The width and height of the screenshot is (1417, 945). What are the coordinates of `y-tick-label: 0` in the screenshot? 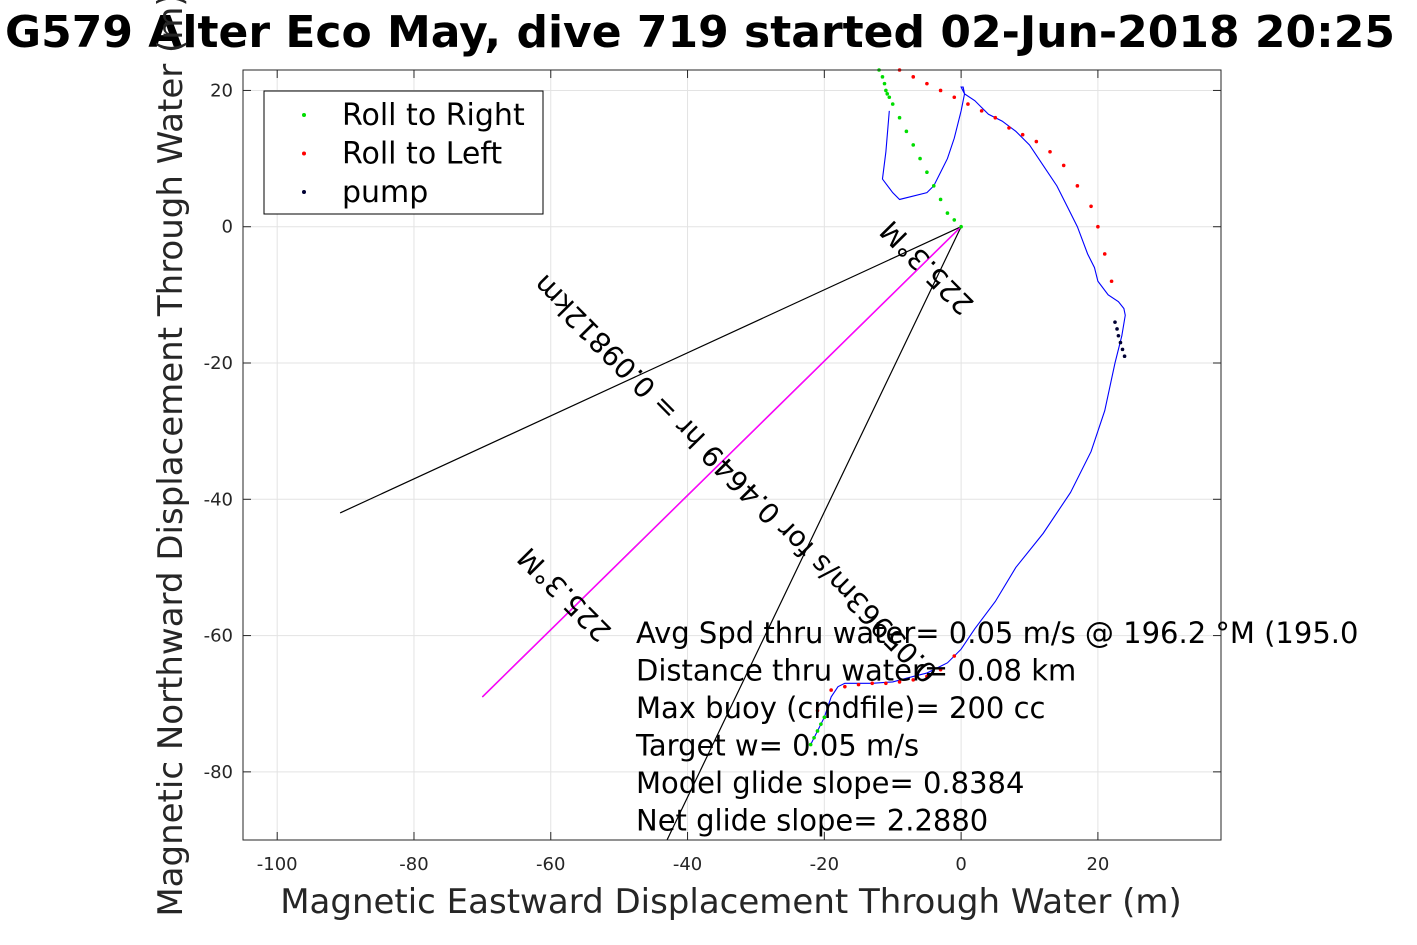 It's located at (227, 227).